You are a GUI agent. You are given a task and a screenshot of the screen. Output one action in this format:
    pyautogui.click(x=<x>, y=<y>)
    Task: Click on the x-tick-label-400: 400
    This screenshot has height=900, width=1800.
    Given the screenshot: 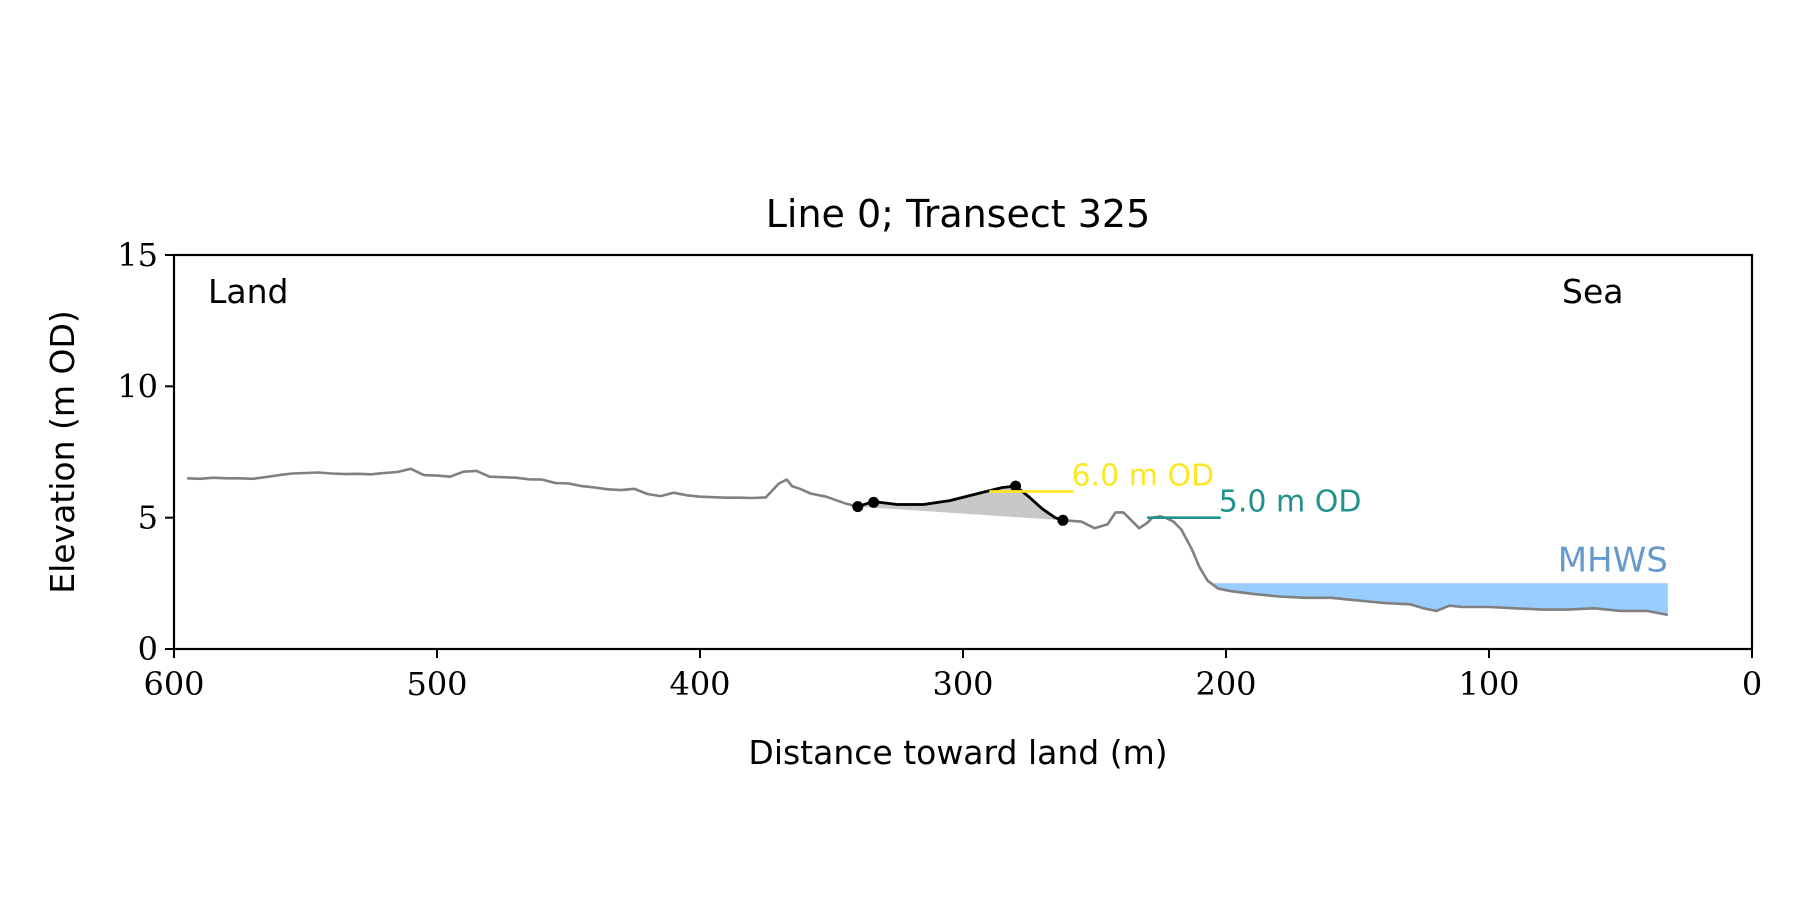 What is the action you would take?
    pyautogui.click(x=699, y=684)
    